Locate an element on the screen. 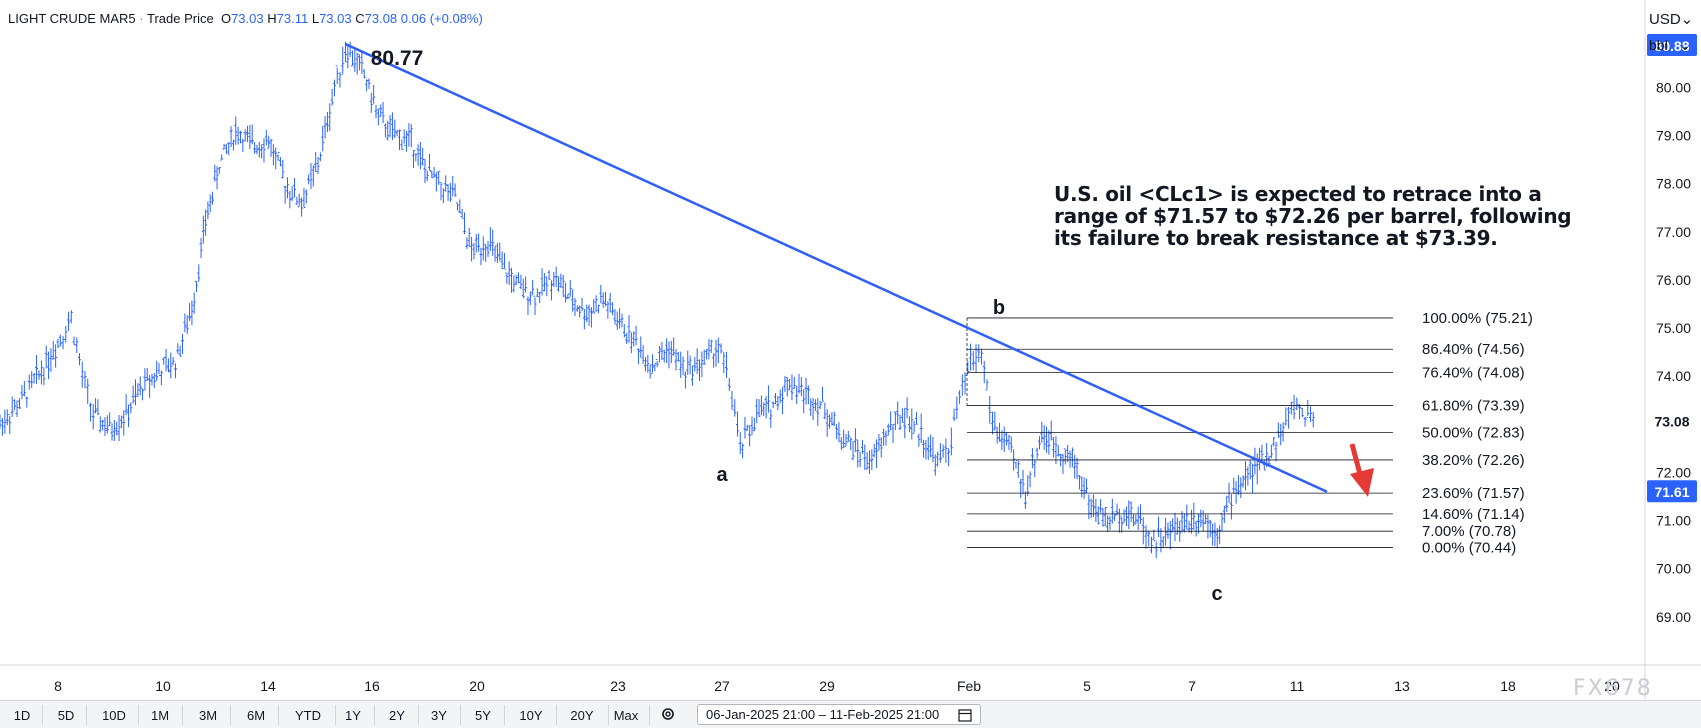 The width and height of the screenshot is (1701, 728). legend-price-type: Trade Price is located at coordinates (180, 18).